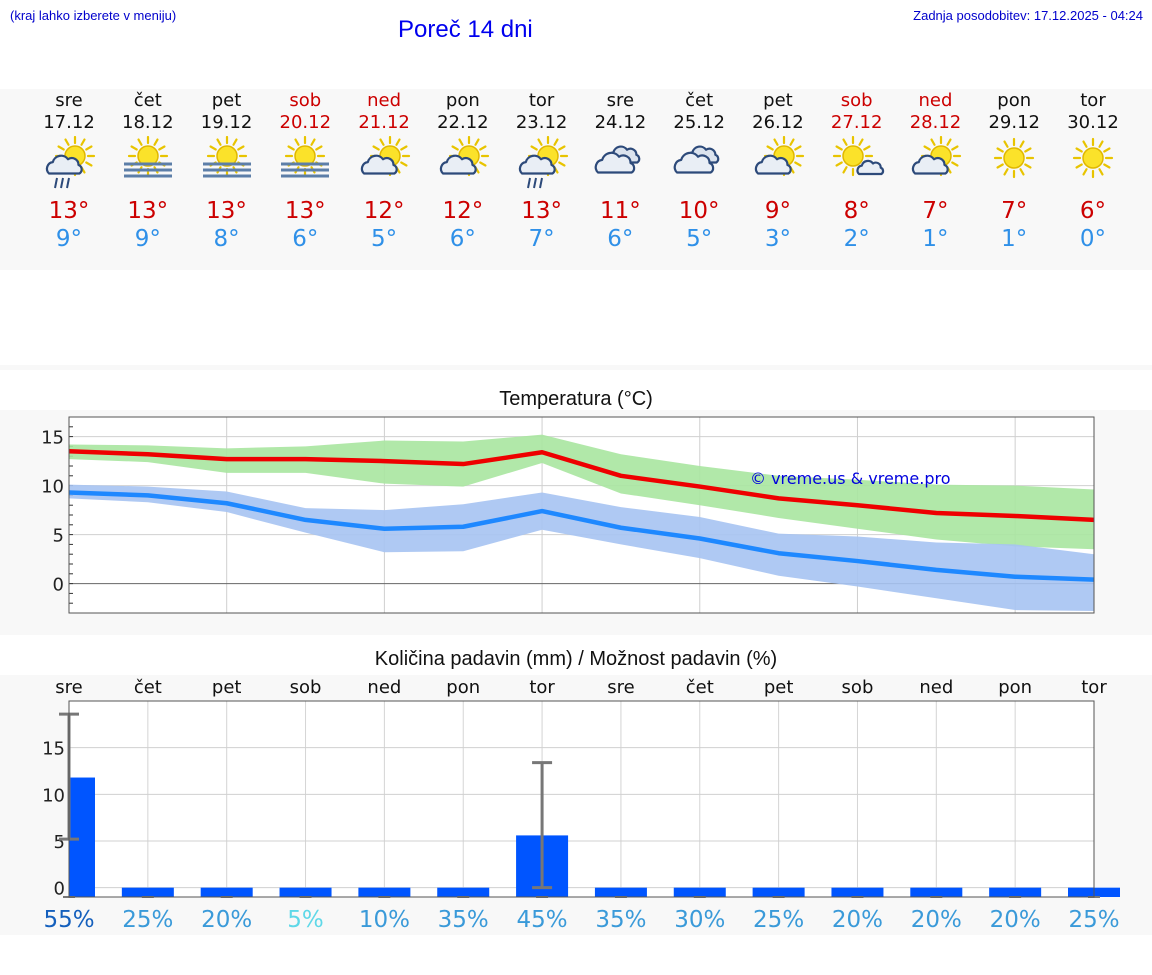  What do you see at coordinates (69, 122) in the screenshot?
I see `day-date: 17.12` at bounding box center [69, 122].